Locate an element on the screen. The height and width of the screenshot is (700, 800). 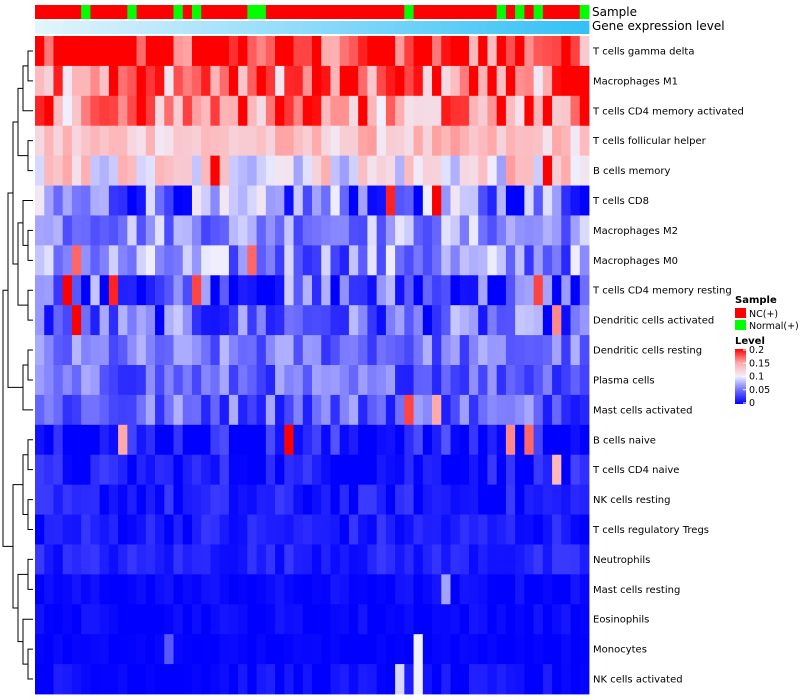
row-label: Plasma cells is located at coordinates (624, 380).